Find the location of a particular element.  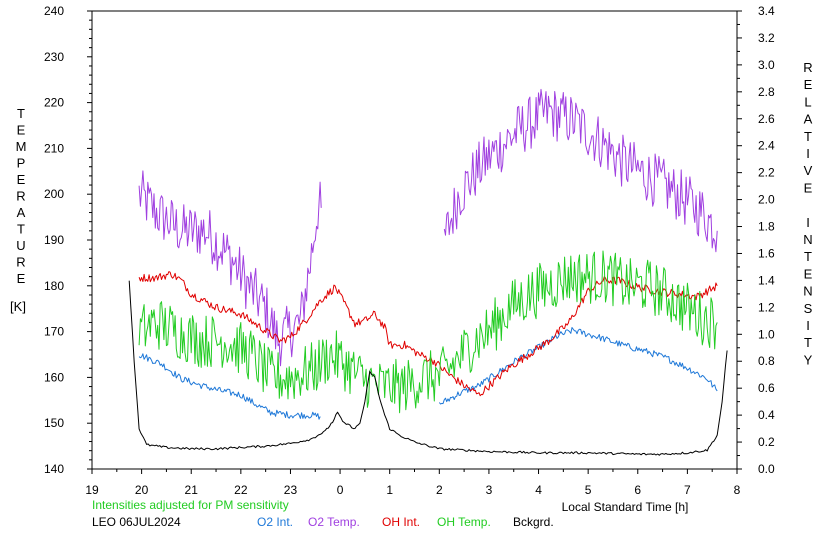

x-tick-label: 19 is located at coordinates (92, 490).